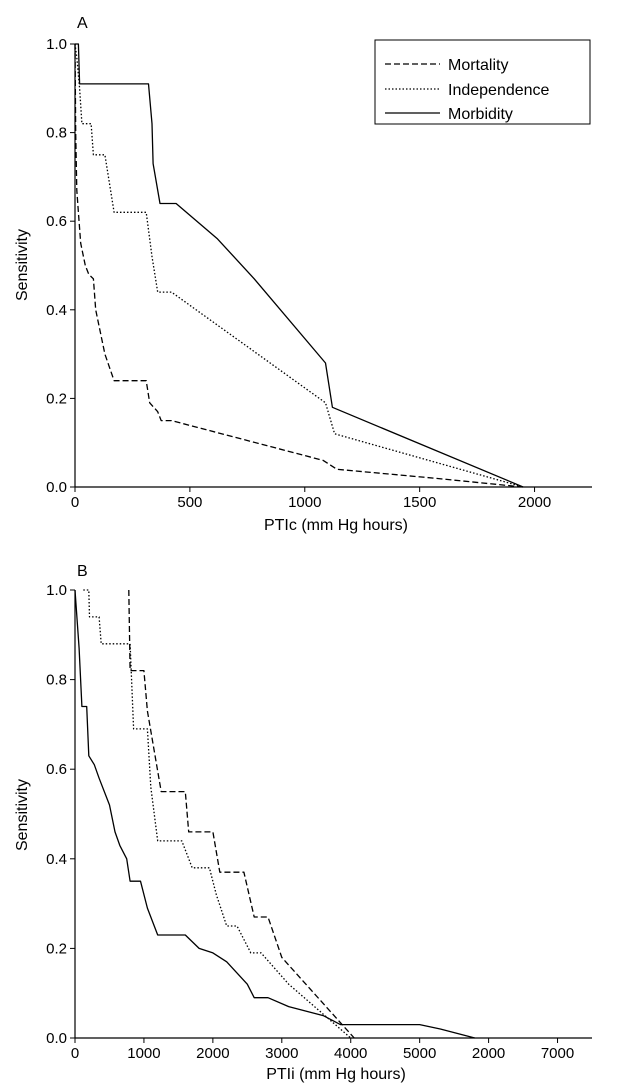 This screenshot has height=1087, width=618. I want to click on legend-box, so click(482, 82).